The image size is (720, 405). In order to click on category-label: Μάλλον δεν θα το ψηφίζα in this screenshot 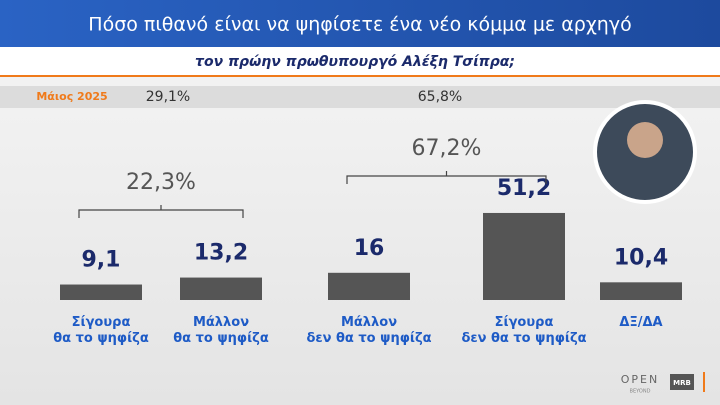, I will do `click(368, 330)`.